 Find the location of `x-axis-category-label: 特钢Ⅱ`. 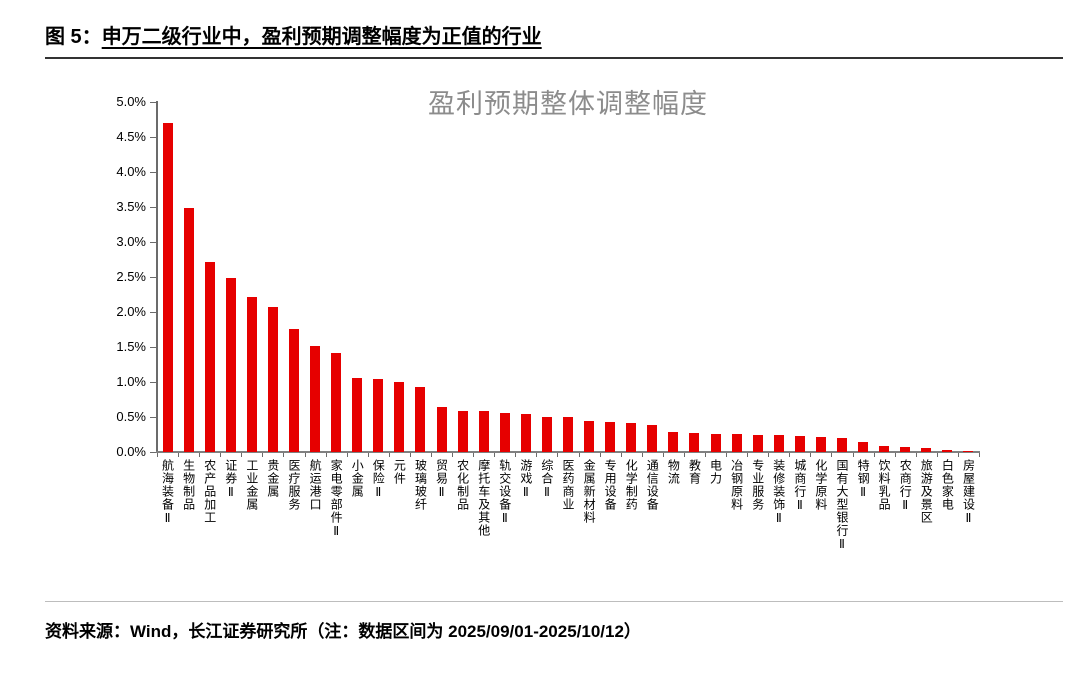

x-axis-category-label: 特钢Ⅱ is located at coordinates (863, 479).